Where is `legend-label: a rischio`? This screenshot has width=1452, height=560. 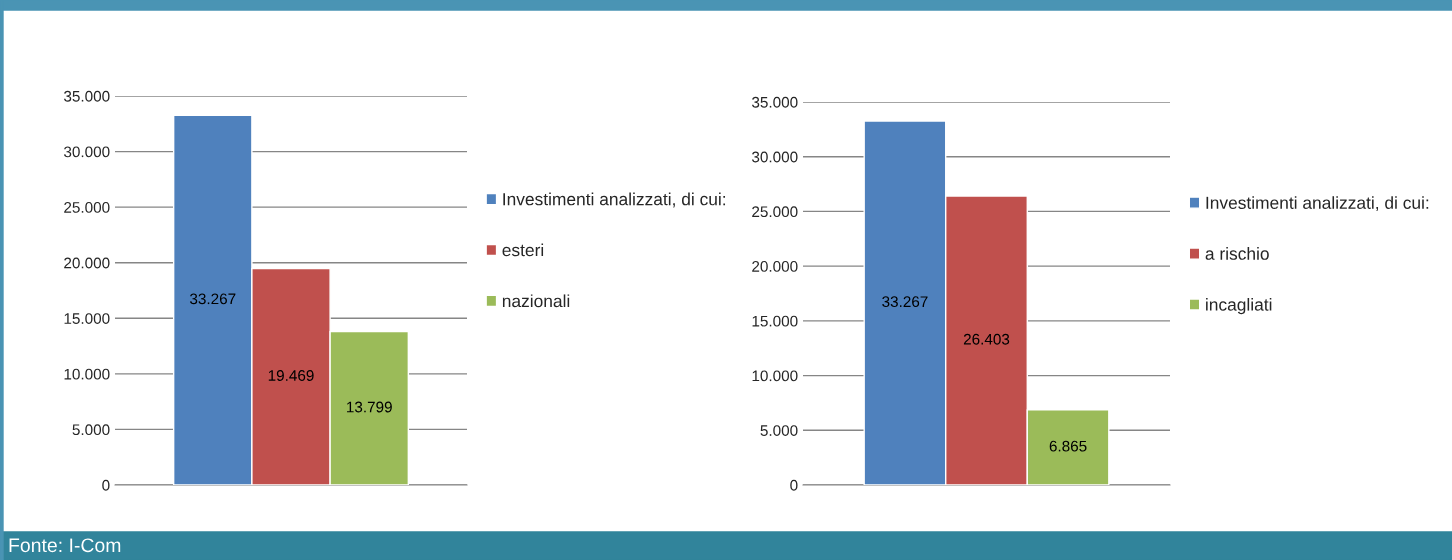
legend-label: a rischio is located at coordinates (1237, 253).